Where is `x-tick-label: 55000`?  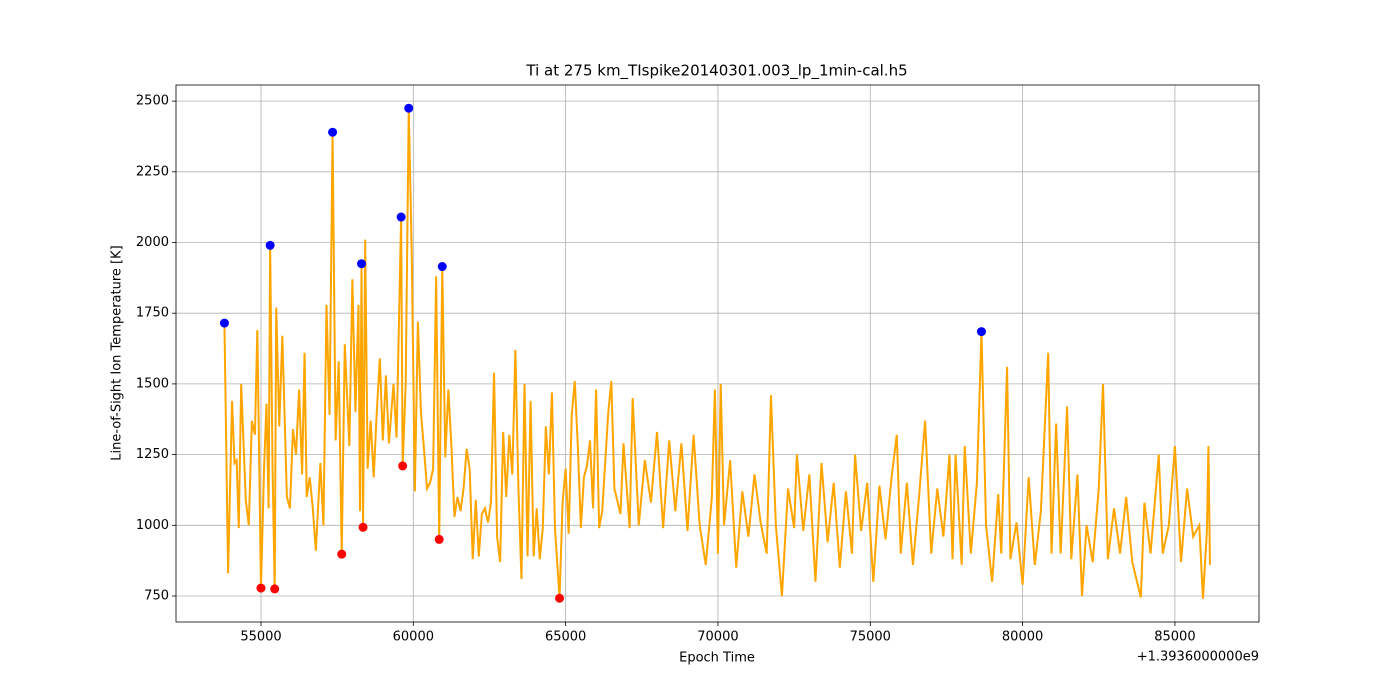 x-tick-label: 55000 is located at coordinates (260, 637).